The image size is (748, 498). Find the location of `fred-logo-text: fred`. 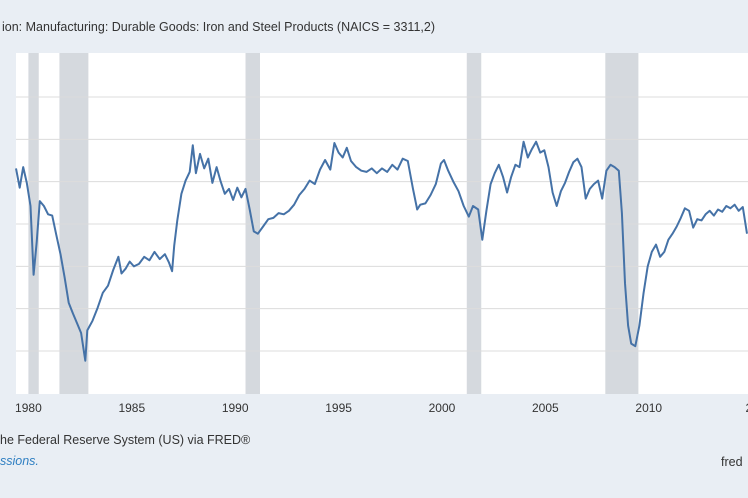

fred-logo-text: fred is located at coordinates (732, 462).